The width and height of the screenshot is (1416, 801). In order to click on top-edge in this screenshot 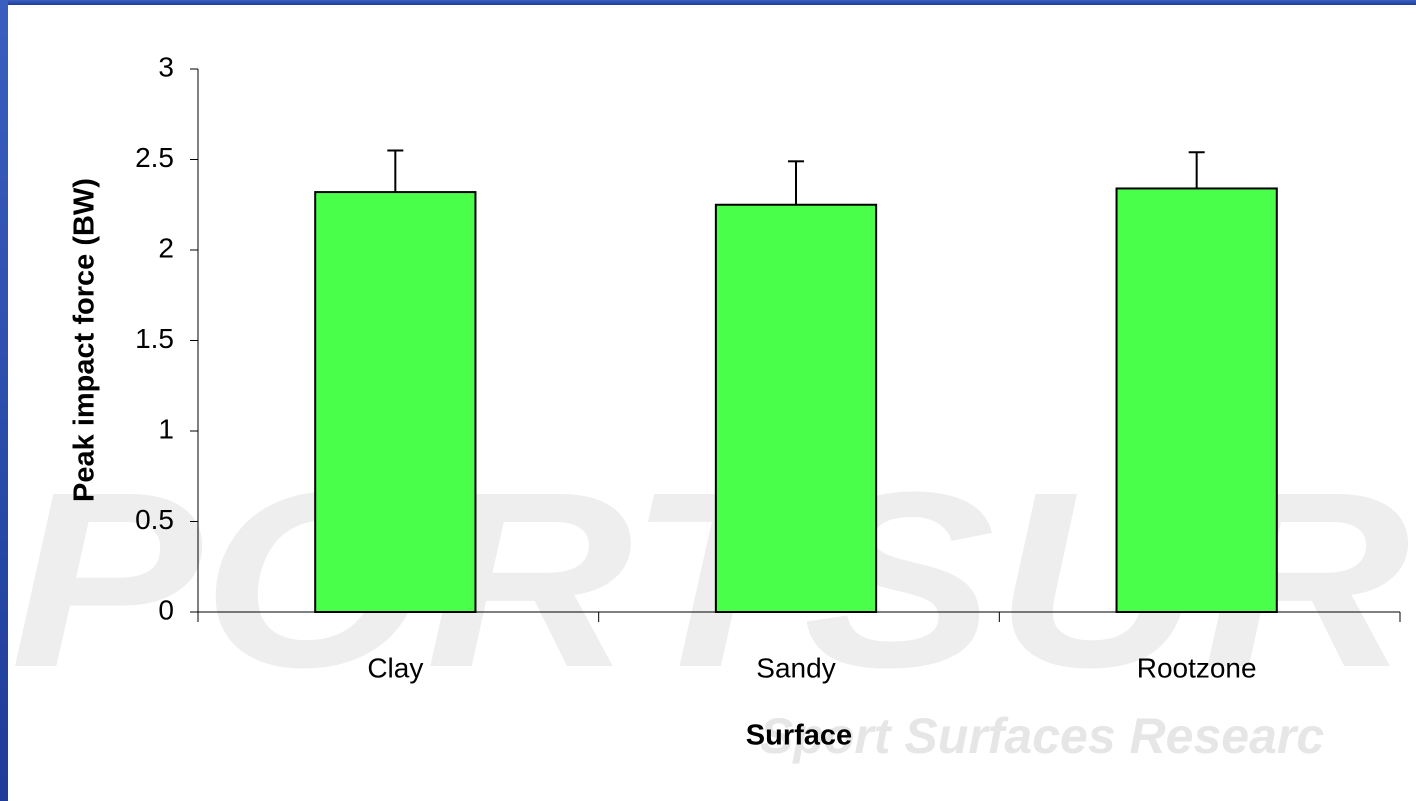, I will do `click(708, 2)`.